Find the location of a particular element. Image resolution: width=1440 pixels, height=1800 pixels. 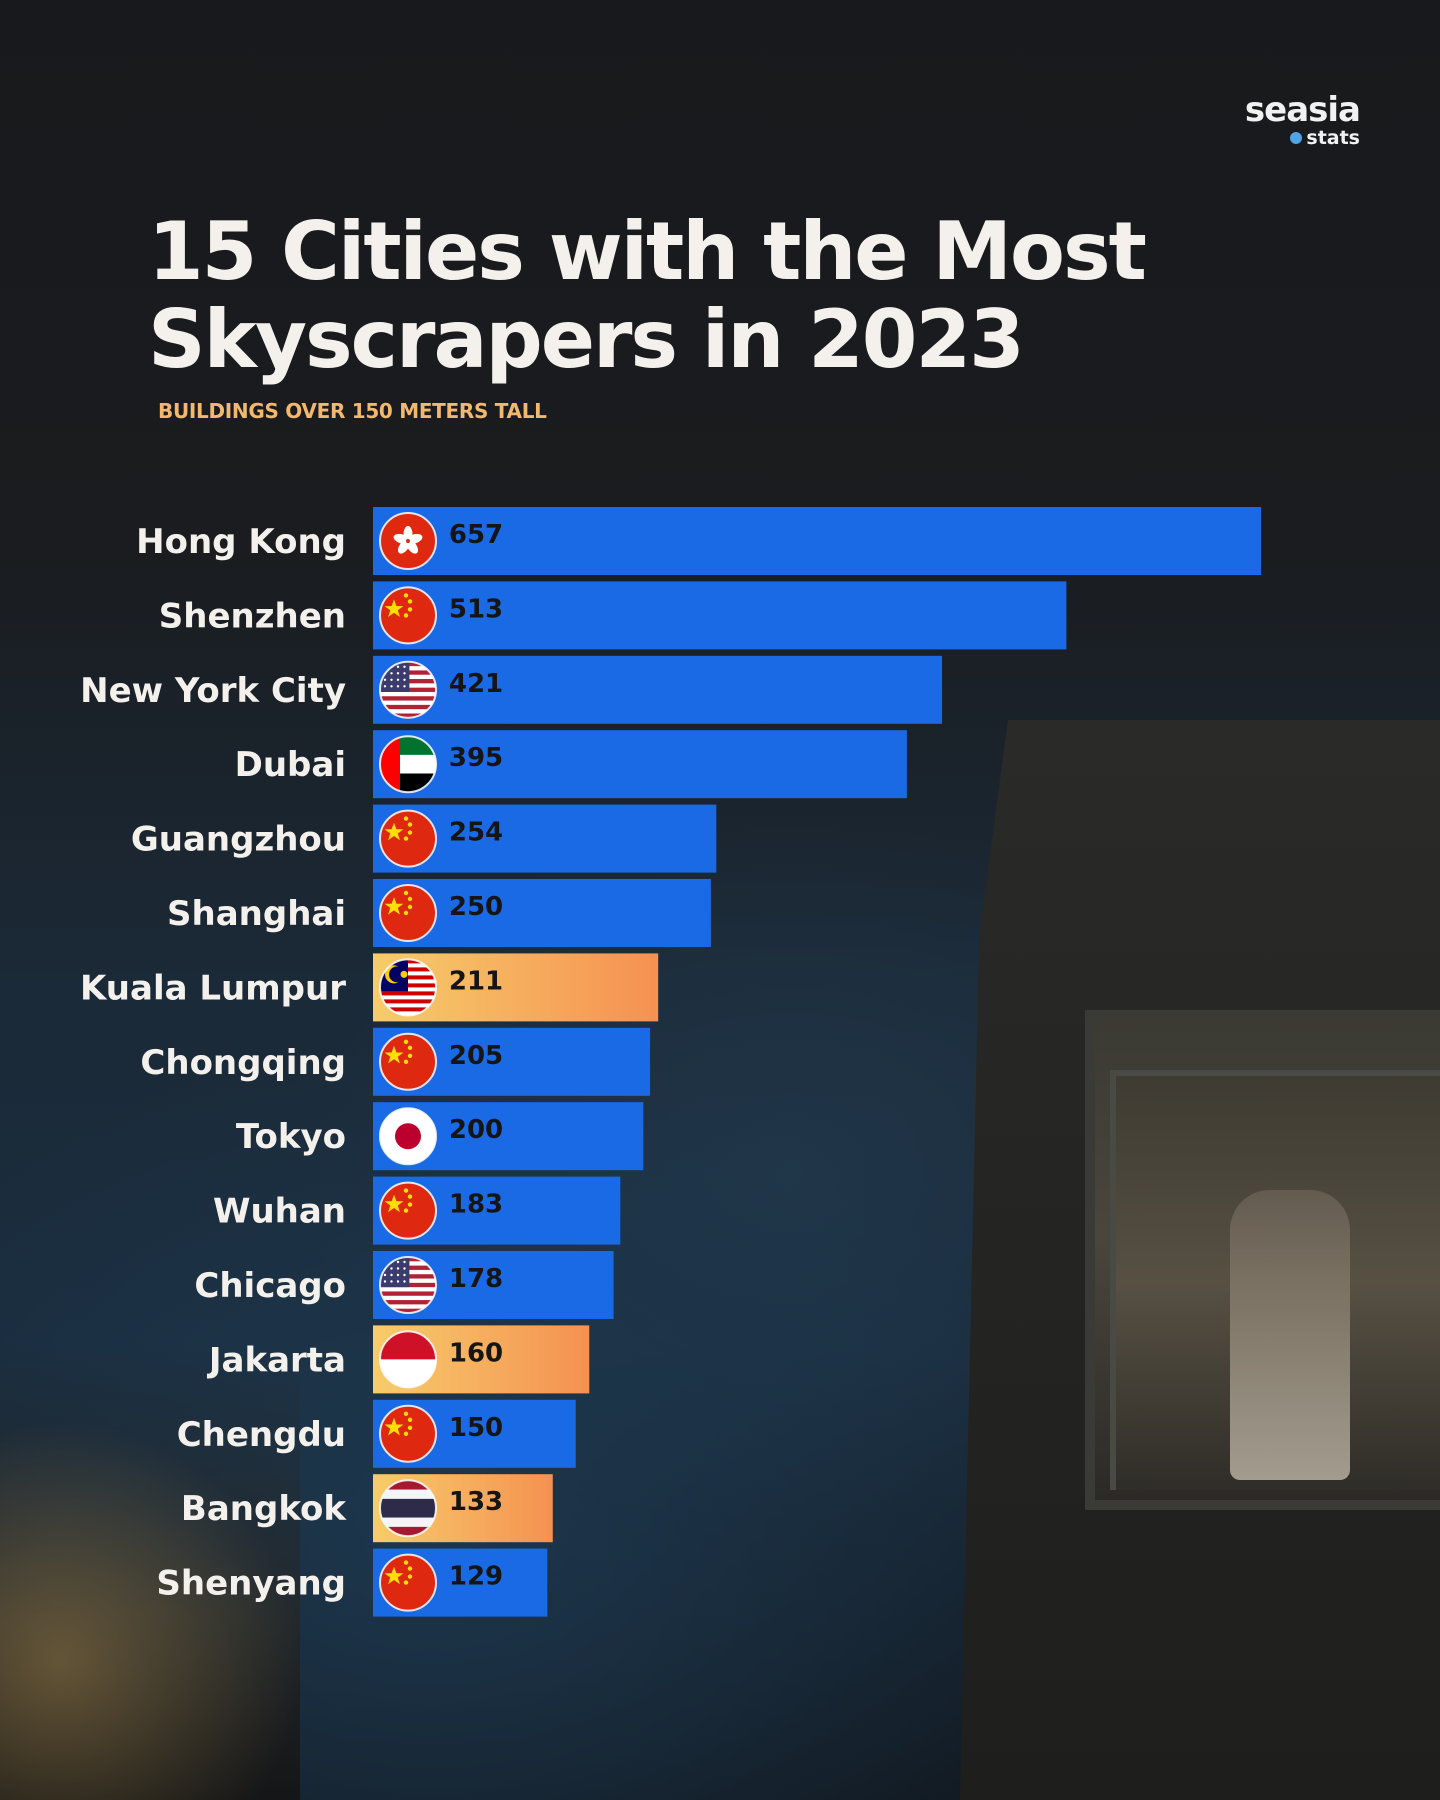

brand-name: seasia is located at coordinates (1302, 110).